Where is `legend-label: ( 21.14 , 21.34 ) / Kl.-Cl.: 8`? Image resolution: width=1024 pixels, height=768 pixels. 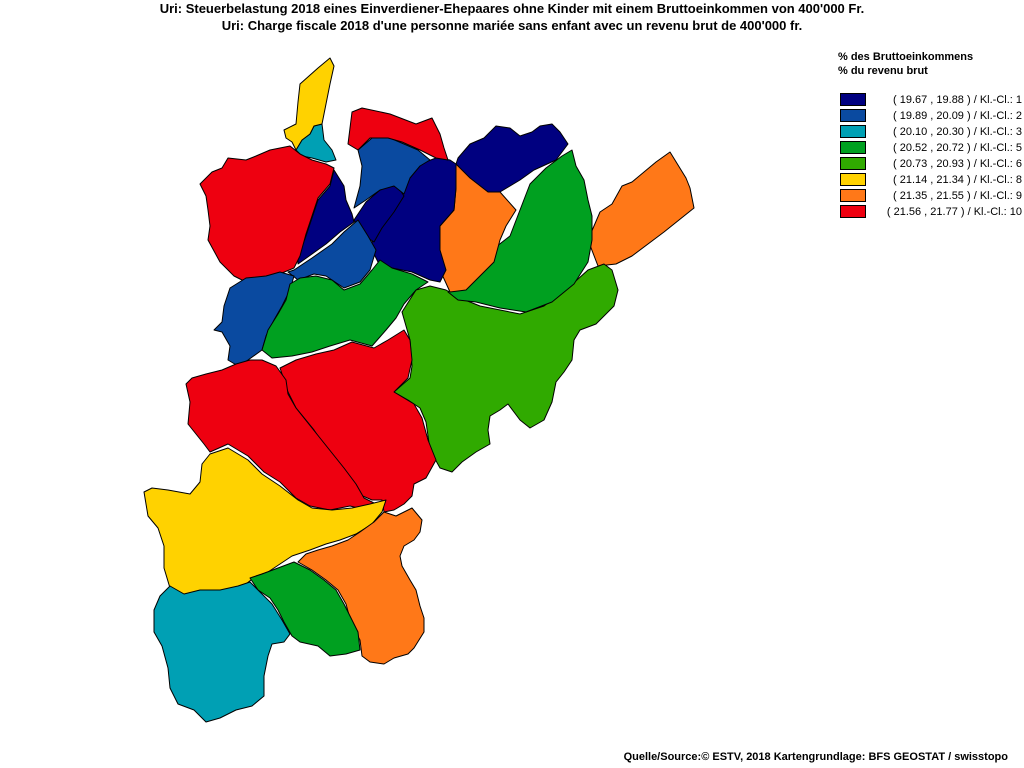 legend-label: ( 21.14 , 21.34 ) / Kl.-Cl.: 8 is located at coordinates (957, 180).